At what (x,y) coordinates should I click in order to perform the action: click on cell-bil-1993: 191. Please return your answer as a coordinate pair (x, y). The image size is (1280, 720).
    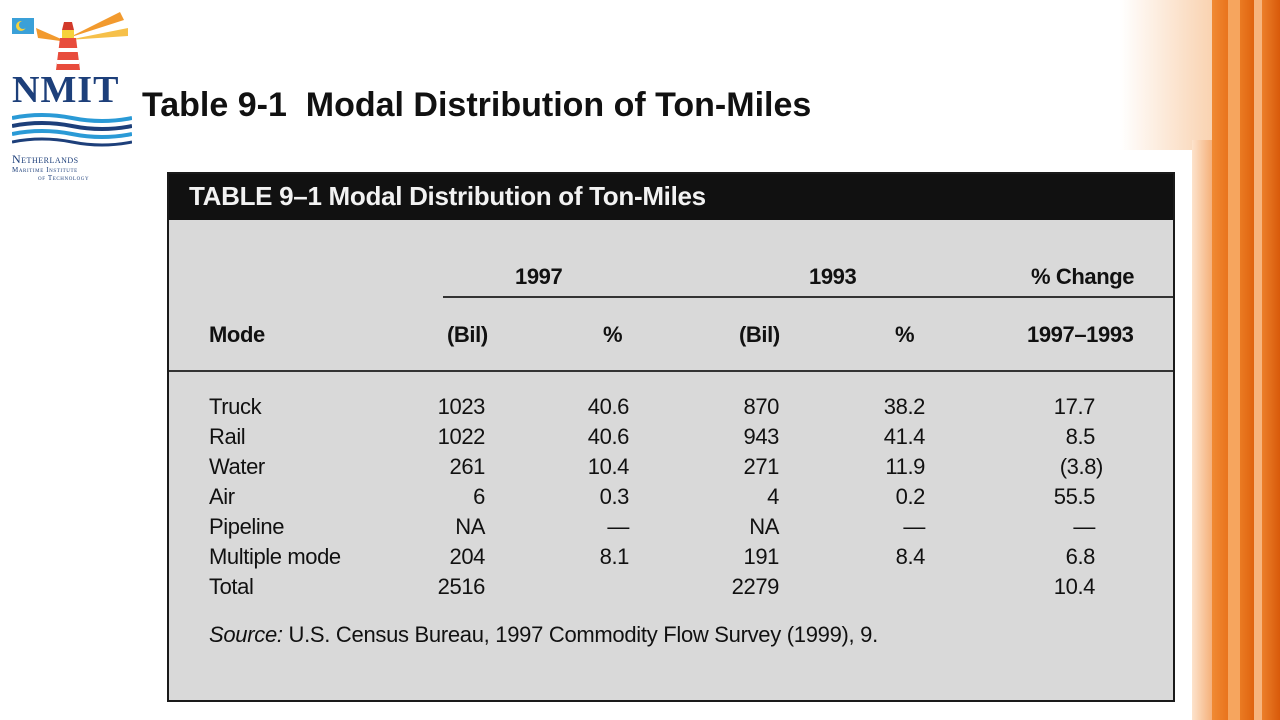
    Looking at the image, I should click on (761, 556).